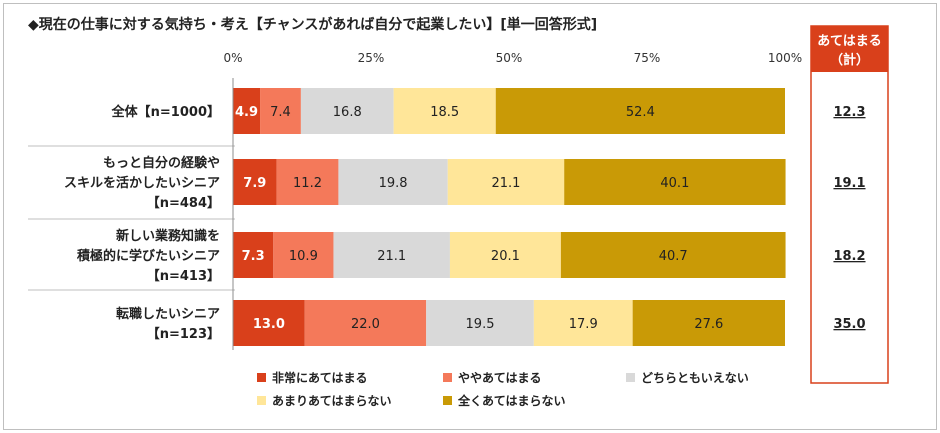 The height and width of the screenshot is (433, 940). I want to click on data-label: 4.9, so click(246, 112).